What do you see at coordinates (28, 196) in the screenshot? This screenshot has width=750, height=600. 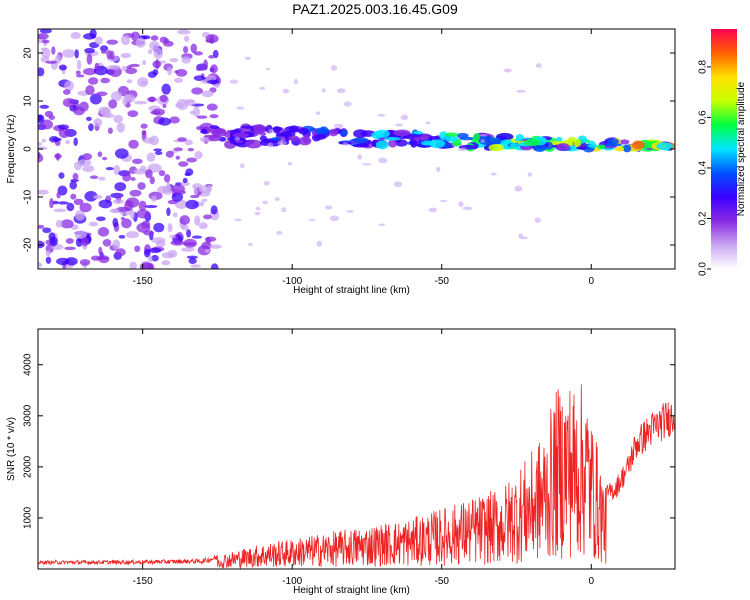 I see `y-tick-label: -10` at bounding box center [28, 196].